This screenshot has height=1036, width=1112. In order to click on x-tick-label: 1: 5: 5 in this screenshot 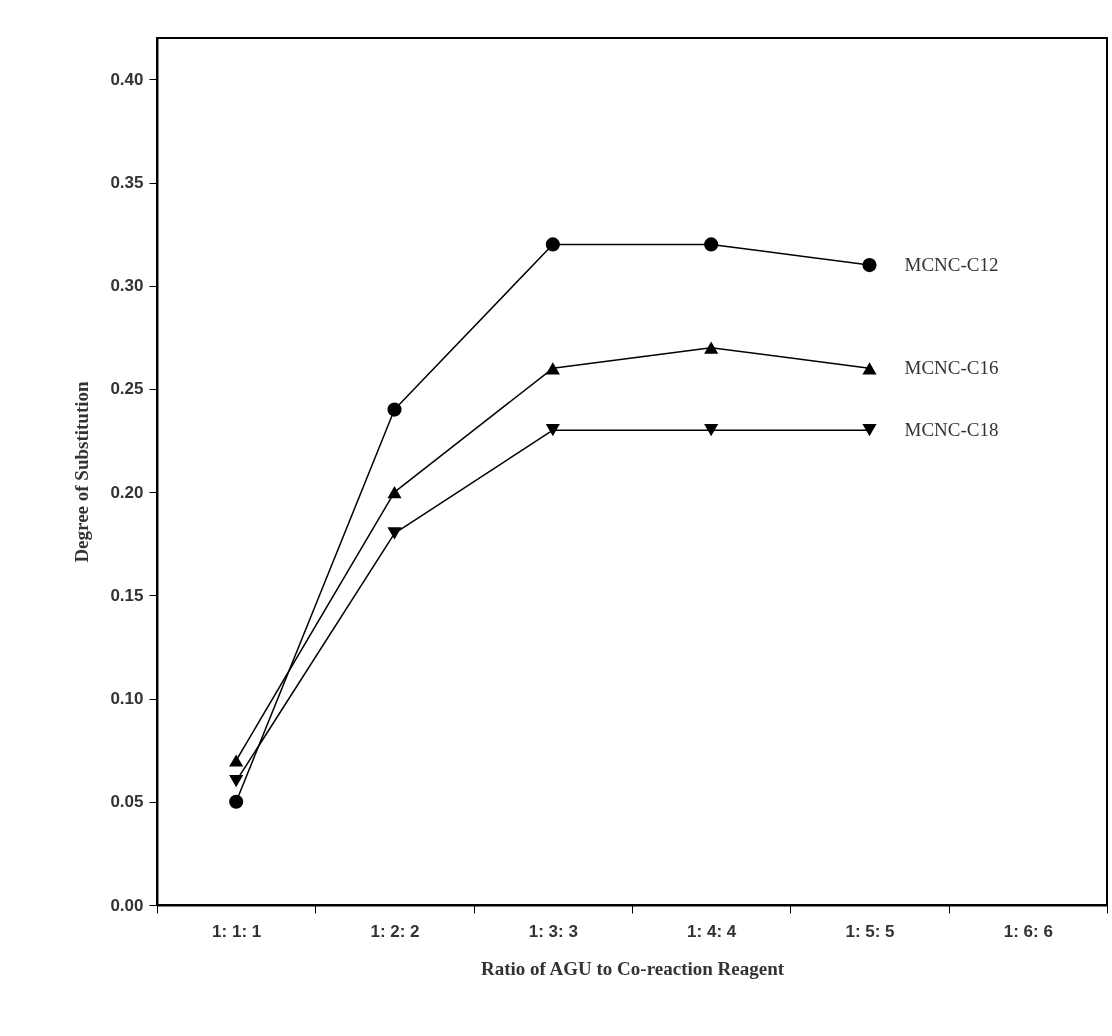, I will do `click(870, 931)`.